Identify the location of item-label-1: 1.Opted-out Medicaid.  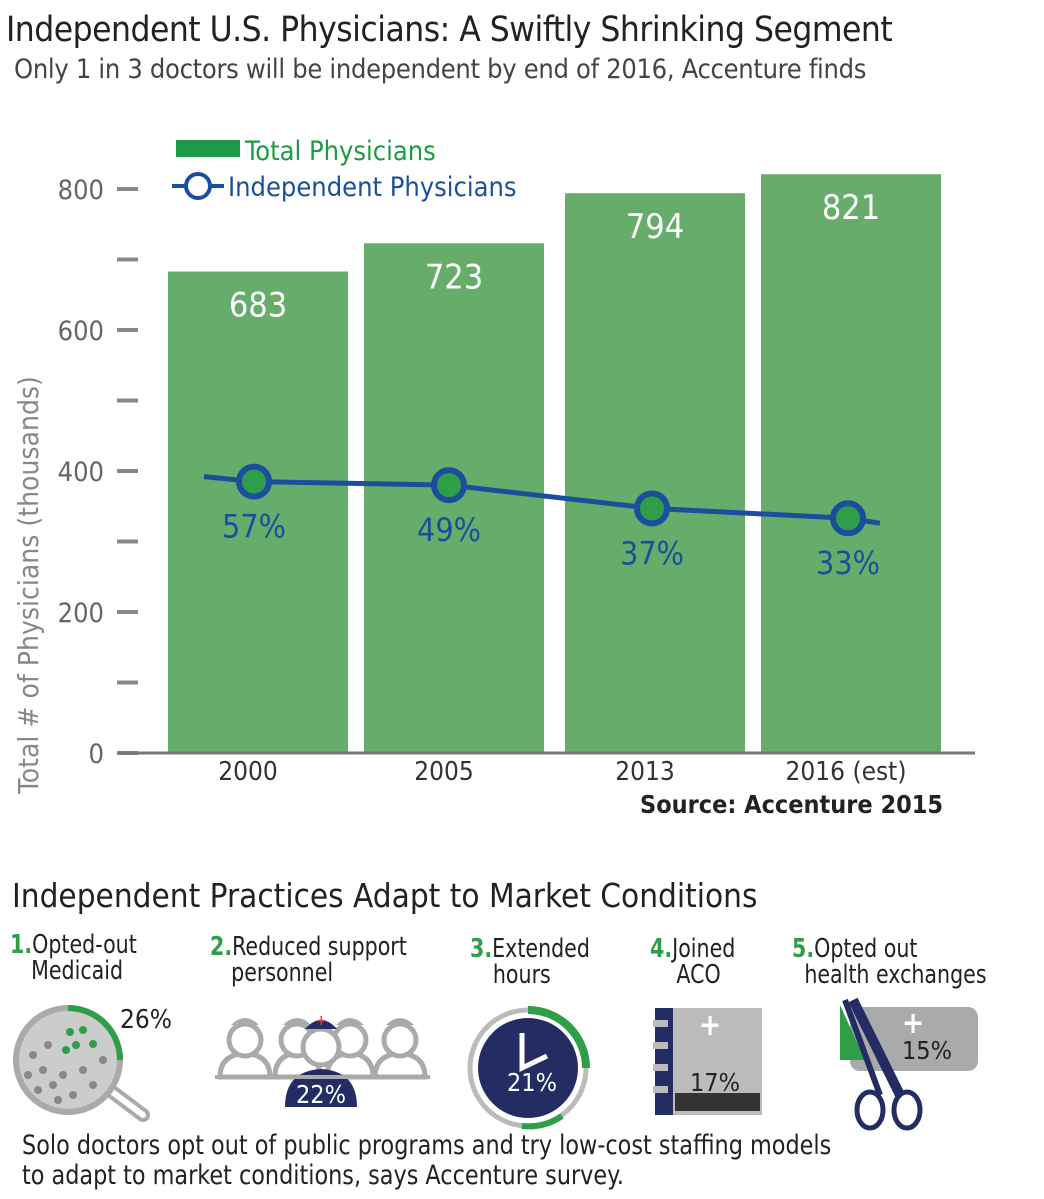
(73, 958).